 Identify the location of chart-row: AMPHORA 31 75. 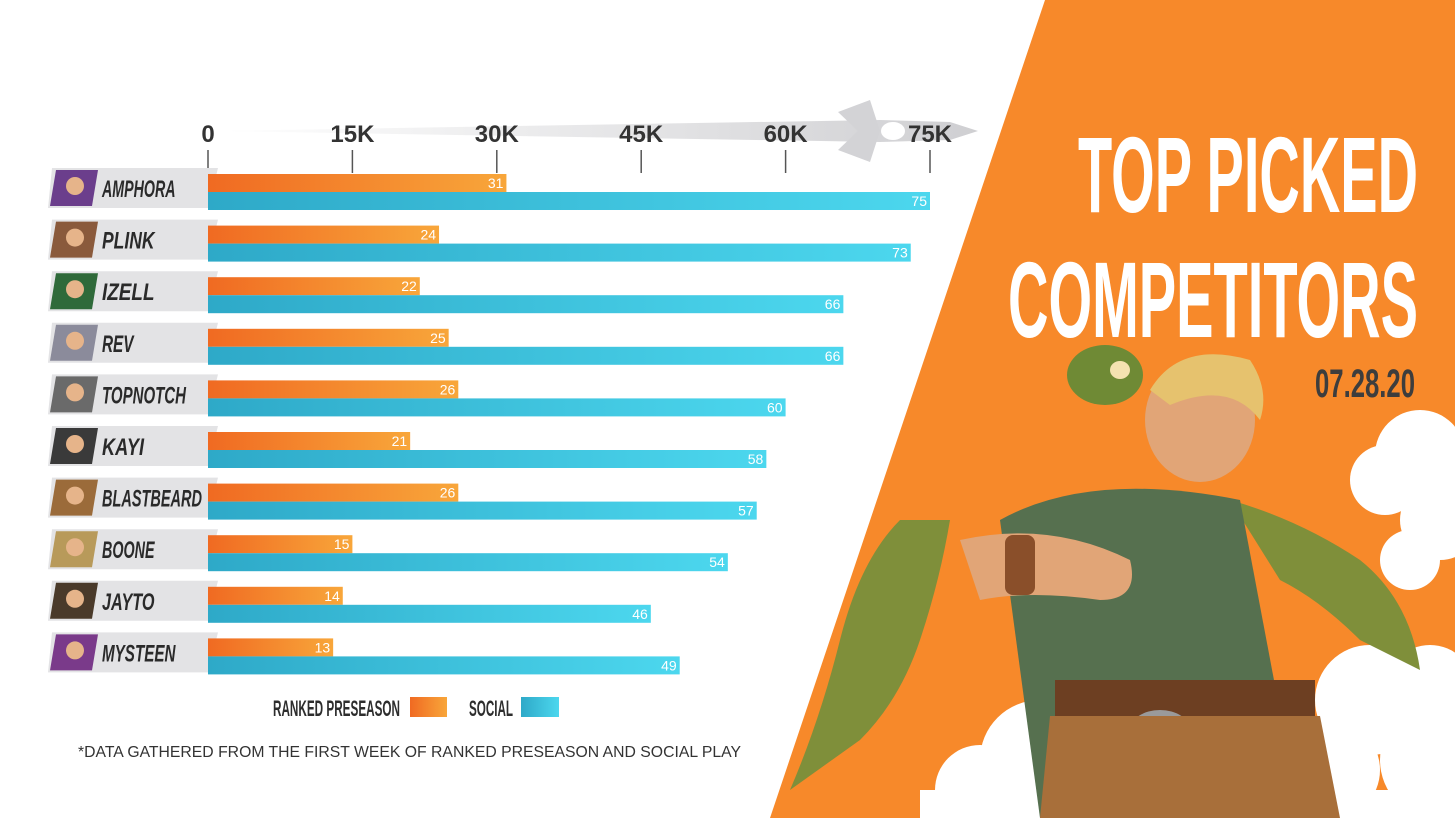
(489, 189).